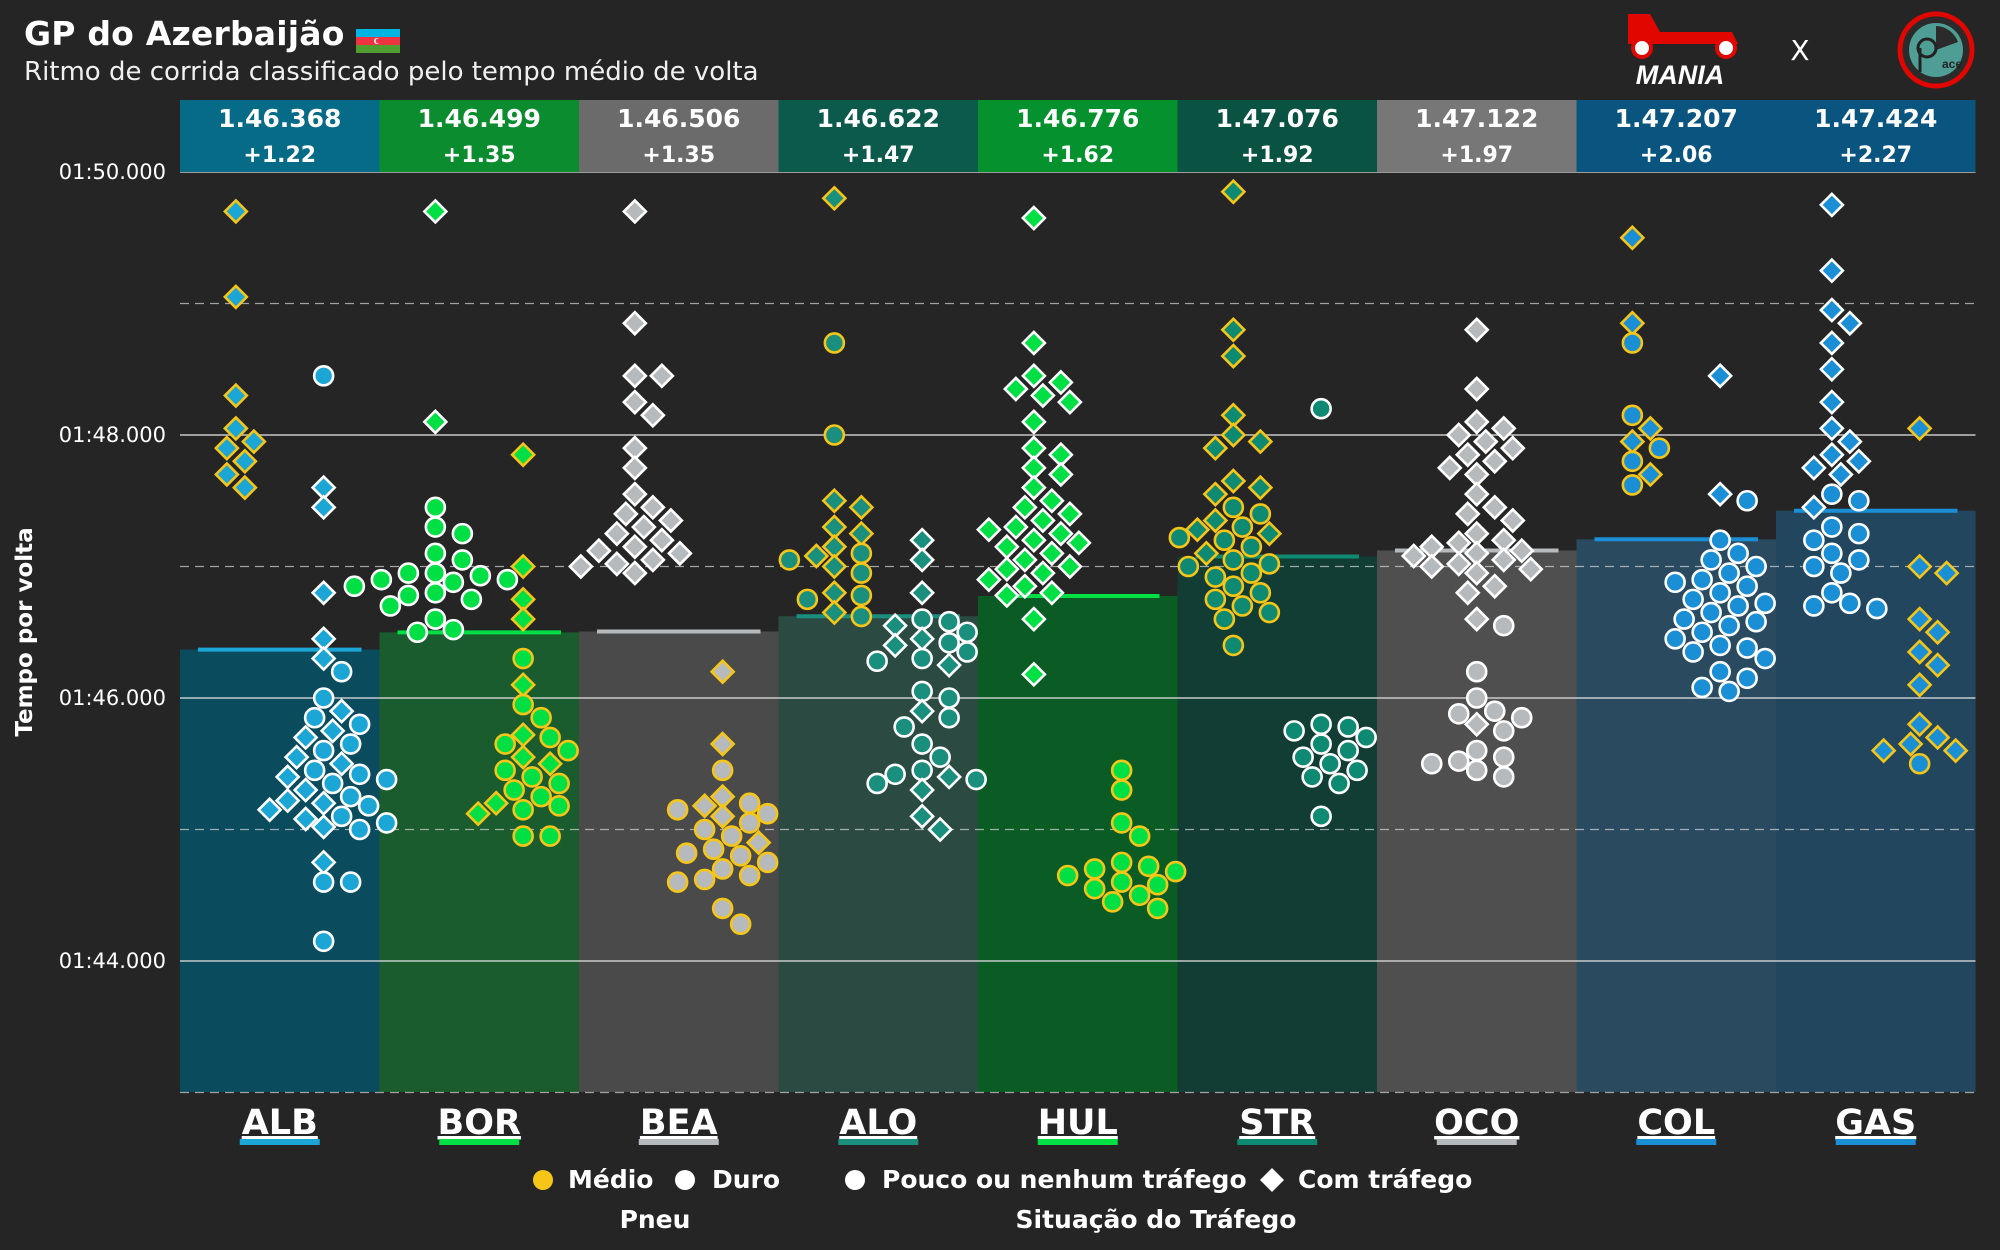  I want to click on avg-bar-bor, so click(479, 862).